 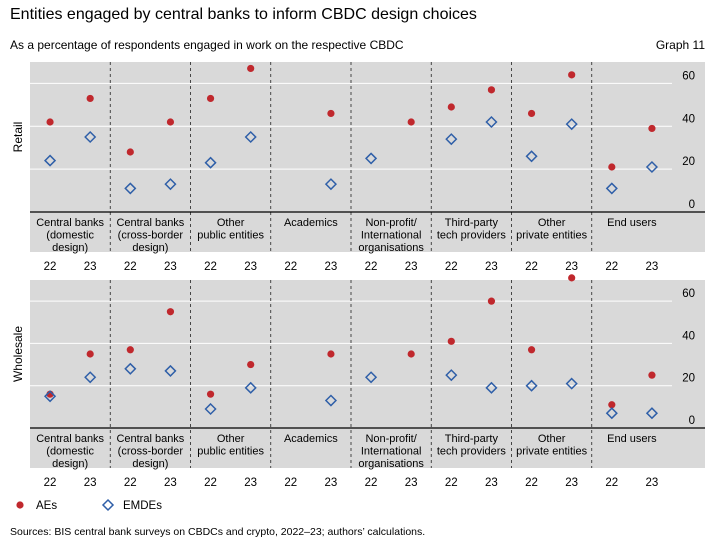 I want to click on legend-ae-marker, so click(x=20, y=505).